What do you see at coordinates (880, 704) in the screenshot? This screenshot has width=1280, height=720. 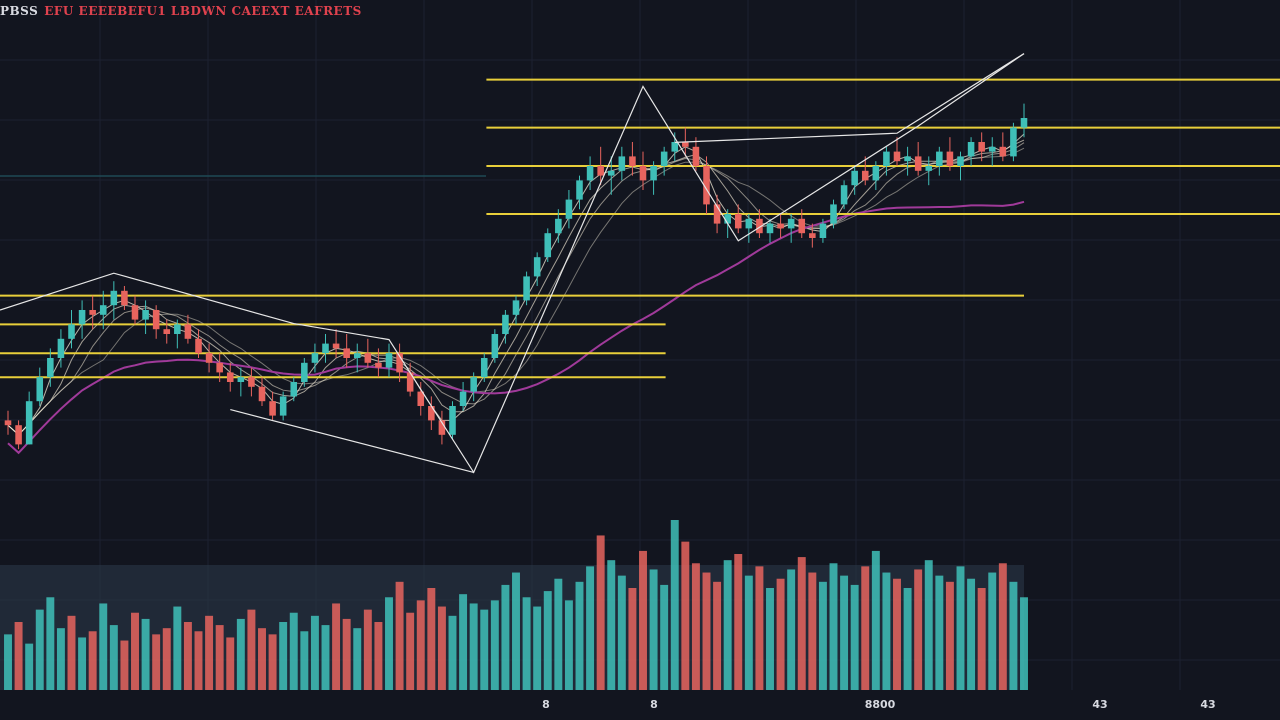 I see `x-tick-label: 8800` at bounding box center [880, 704].